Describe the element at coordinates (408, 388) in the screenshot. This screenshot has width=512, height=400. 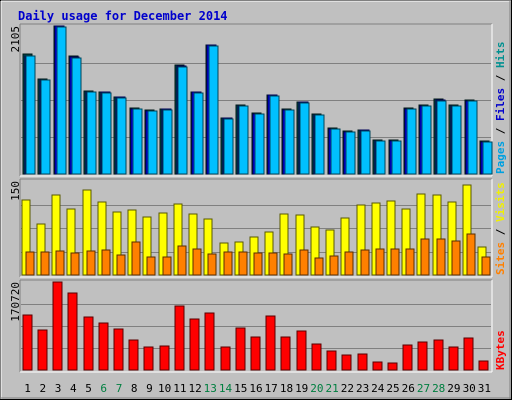
I see `x-tick-label: 26` at that location.